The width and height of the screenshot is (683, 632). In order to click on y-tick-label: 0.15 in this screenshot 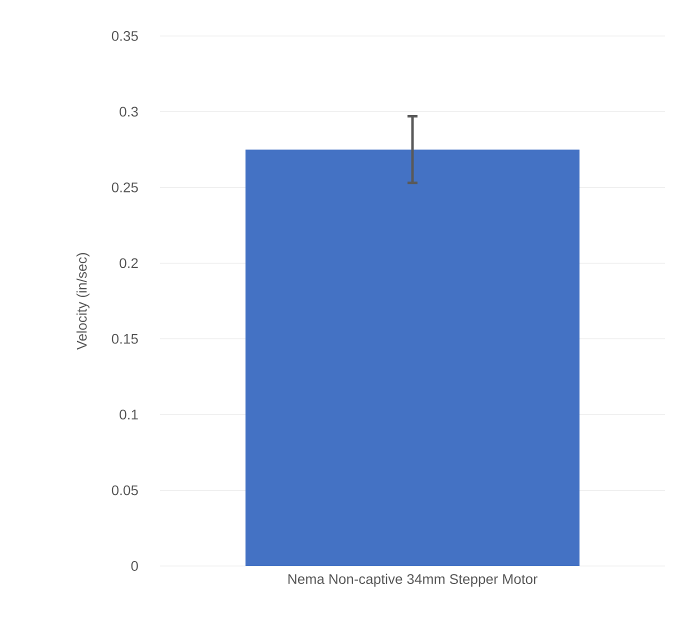, I will do `click(125, 339)`.